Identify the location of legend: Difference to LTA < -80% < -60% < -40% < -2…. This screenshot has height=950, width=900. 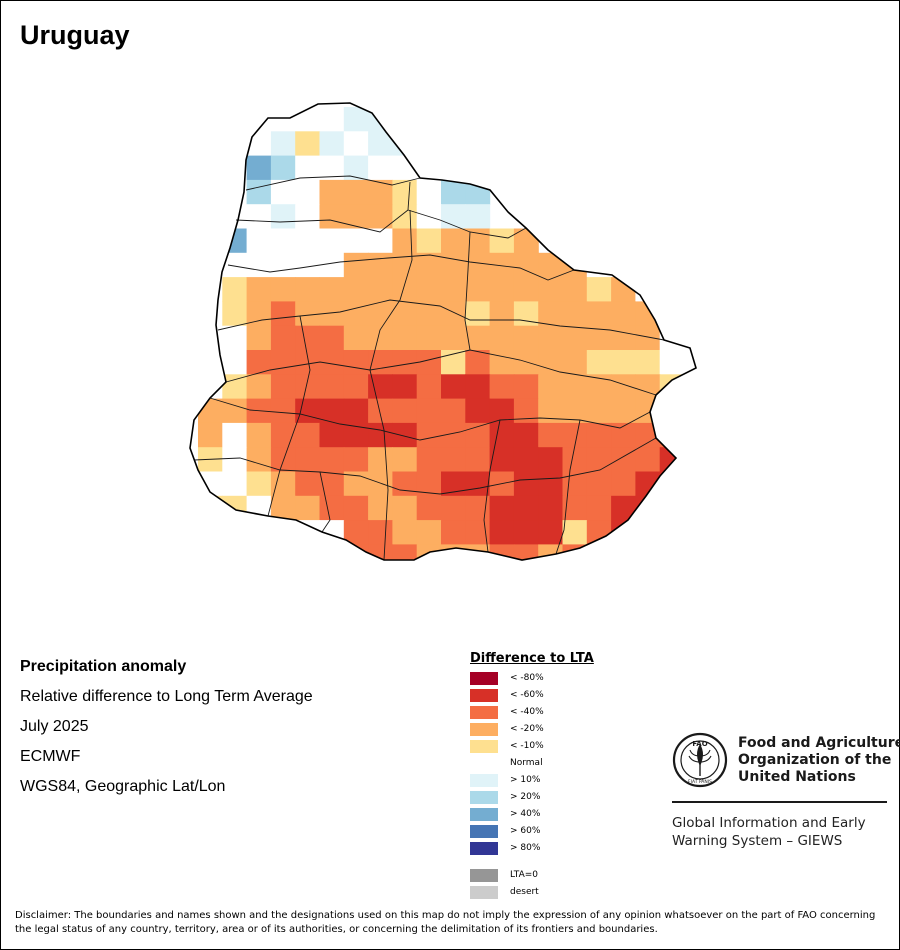
(532, 775).